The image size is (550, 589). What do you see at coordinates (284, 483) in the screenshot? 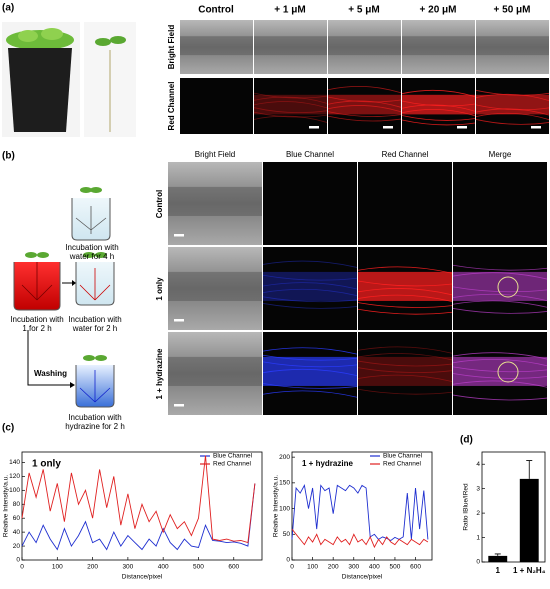
I see `y-tick-label: 150` at bounding box center [284, 483].